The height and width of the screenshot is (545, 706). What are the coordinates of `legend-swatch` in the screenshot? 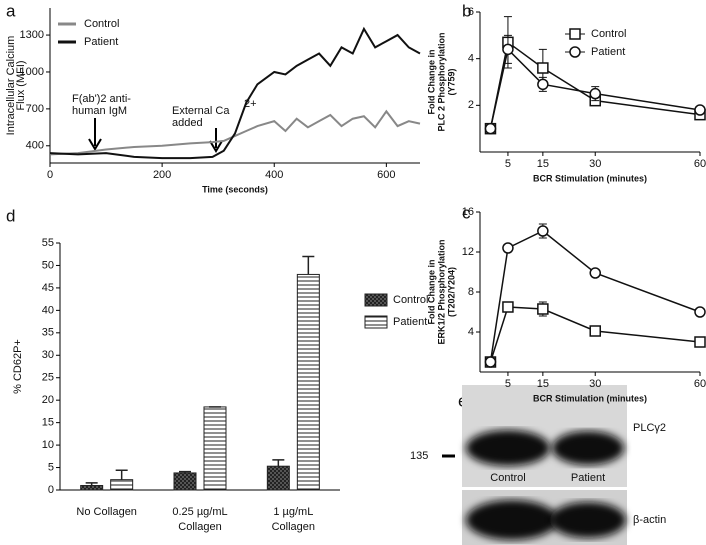 It's located at (376, 322).